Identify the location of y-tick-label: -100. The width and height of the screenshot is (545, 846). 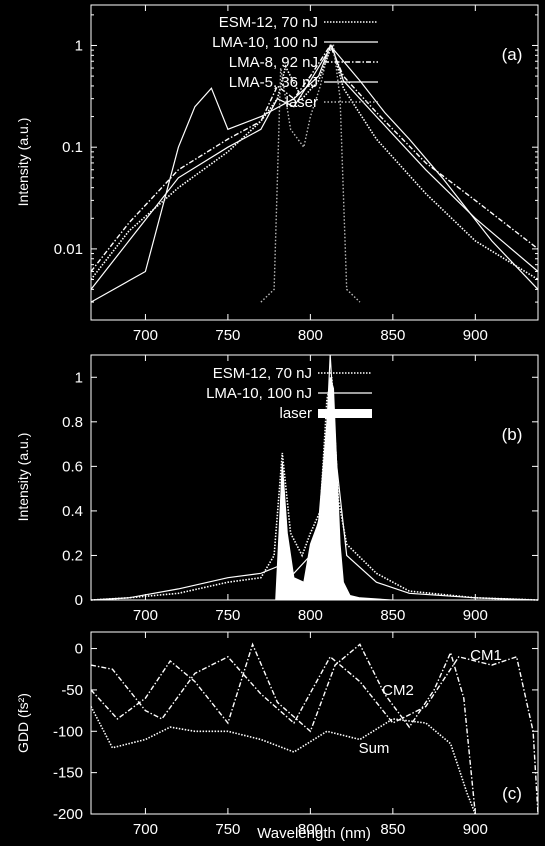
(68, 731).